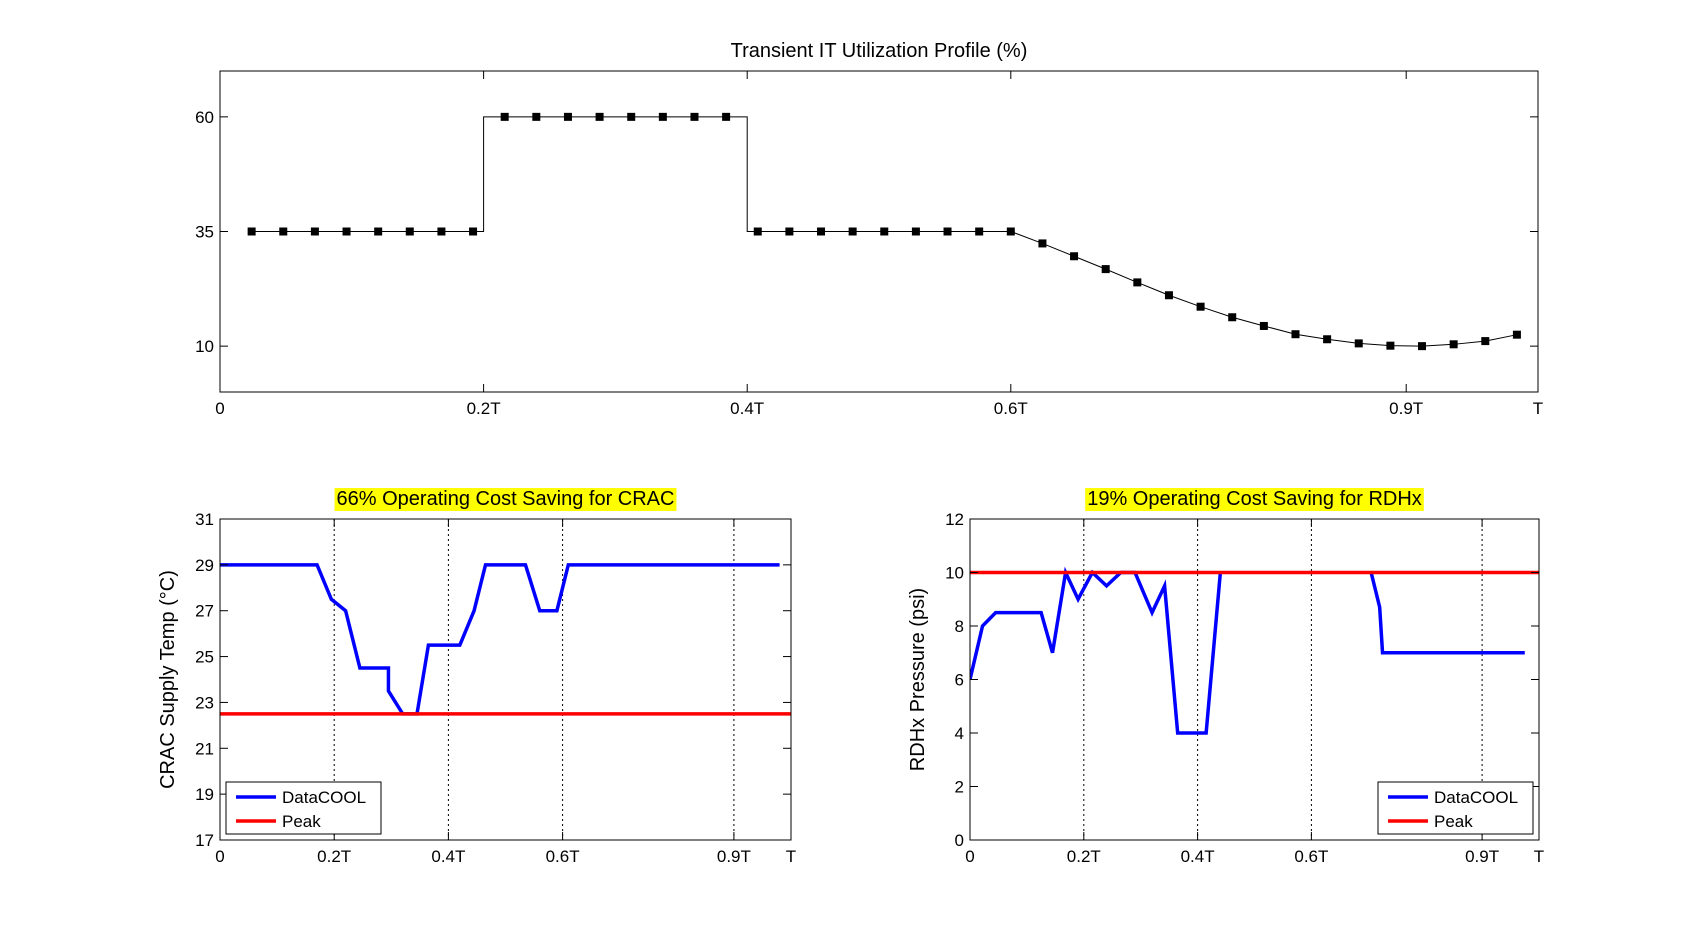 This screenshot has height=935, width=1681. Describe the element at coordinates (204, 232) in the screenshot. I see `y-tick-label: 35` at that location.